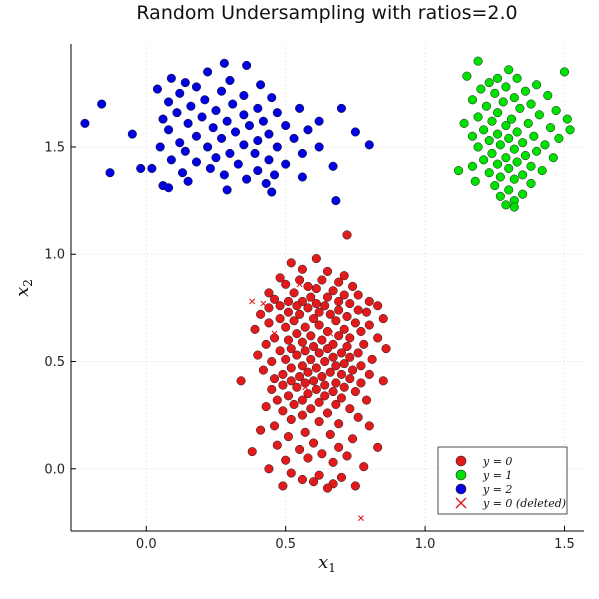  Describe the element at coordinates (54, 255) in the screenshot. I see `y-tick-label: 1.0` at that location.